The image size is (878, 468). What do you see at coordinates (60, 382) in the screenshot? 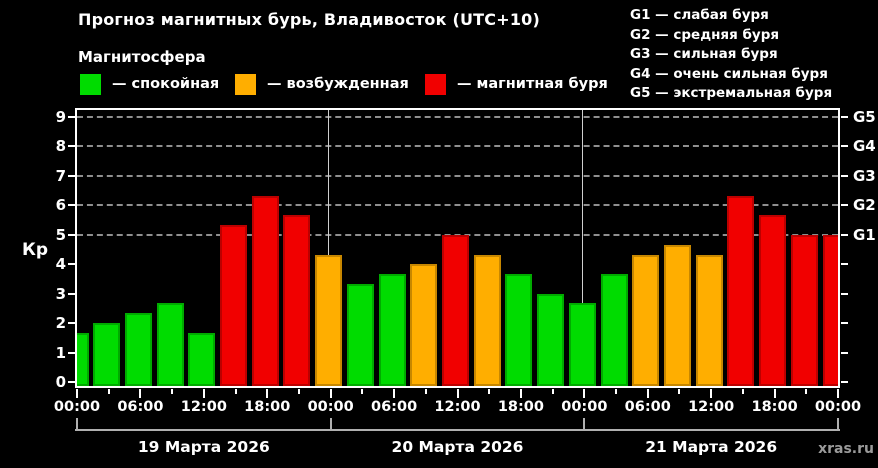
I see `y-axis-tick-label: 0` at bounding box center [60, 382].